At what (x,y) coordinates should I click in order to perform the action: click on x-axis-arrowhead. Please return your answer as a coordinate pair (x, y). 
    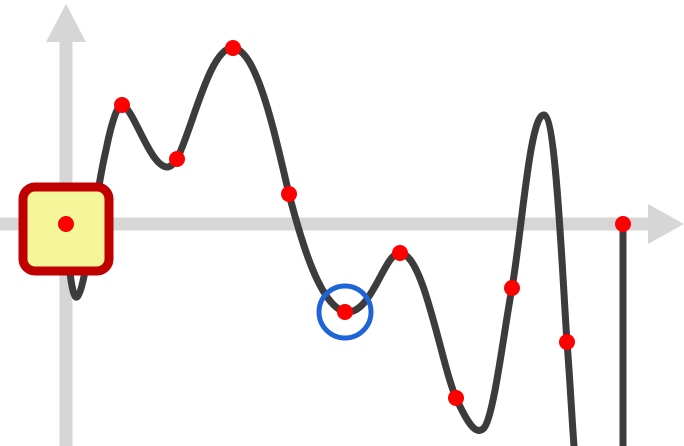
    Looking at the image, I should click on (666, 224).